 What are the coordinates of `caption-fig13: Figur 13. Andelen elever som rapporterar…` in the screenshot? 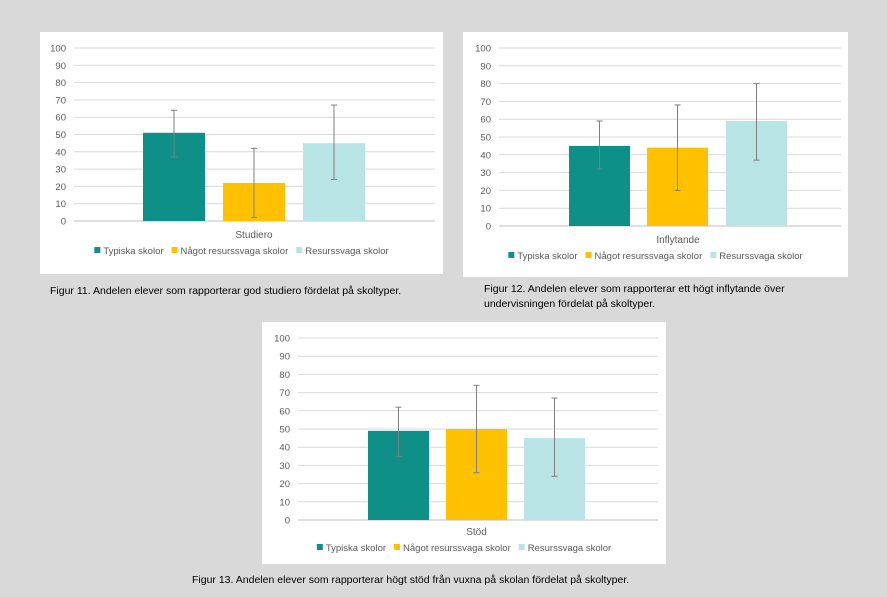 It's located at (411, 580).